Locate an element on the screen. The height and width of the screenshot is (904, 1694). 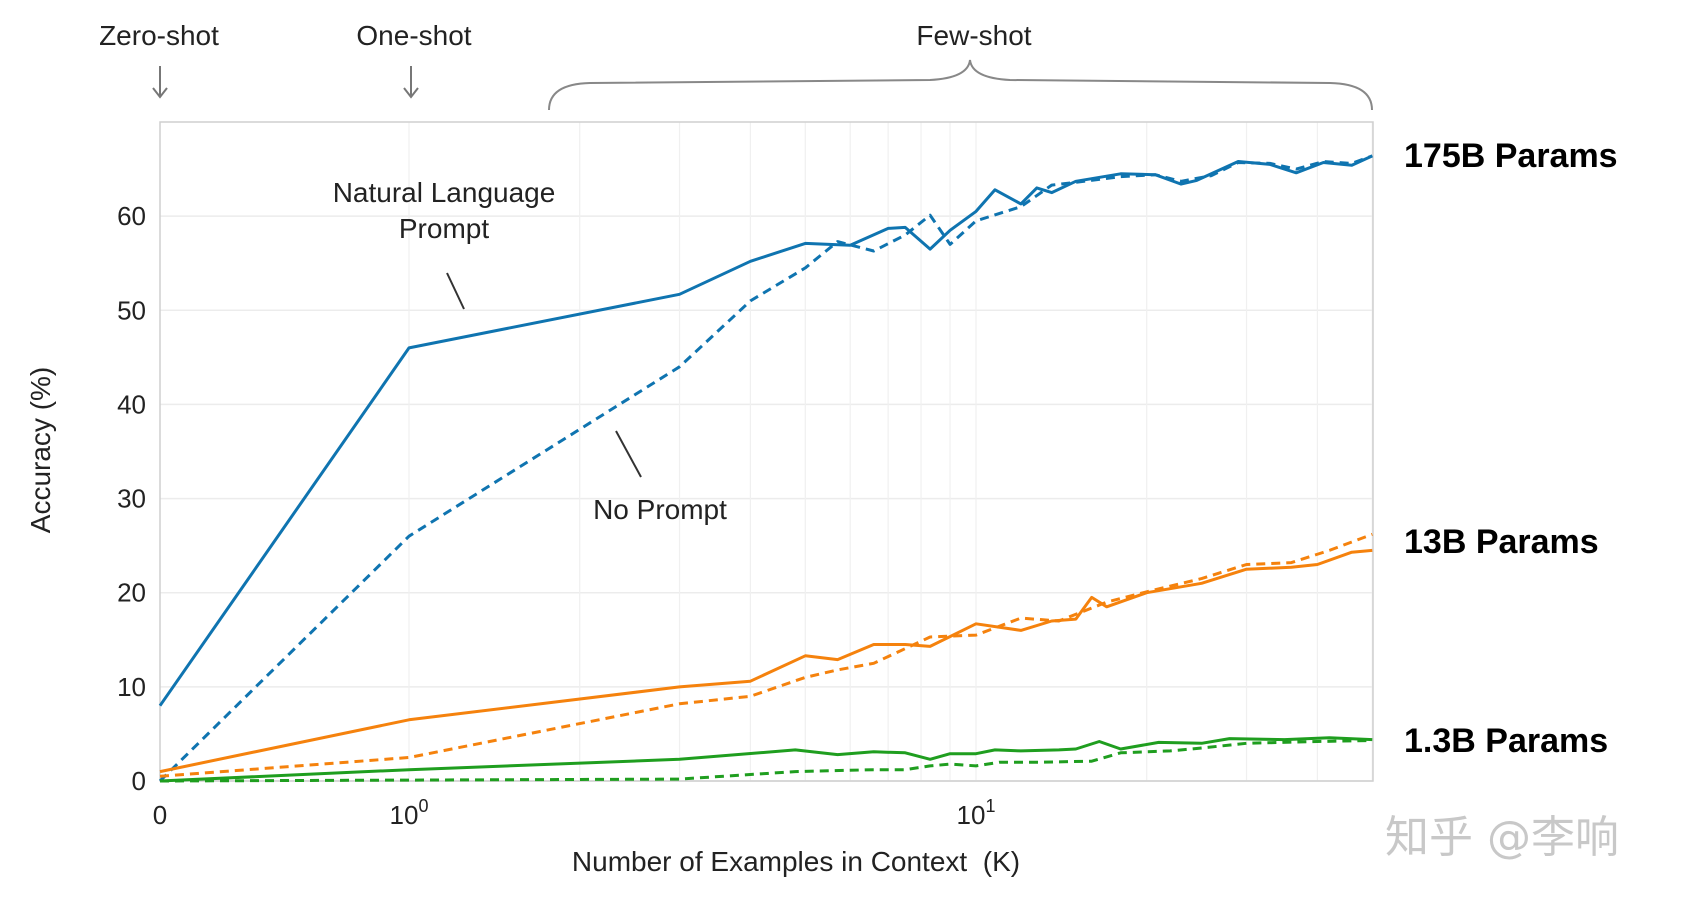
y-axis-label: Accuracy (%) is located at coordinates (40, 450).